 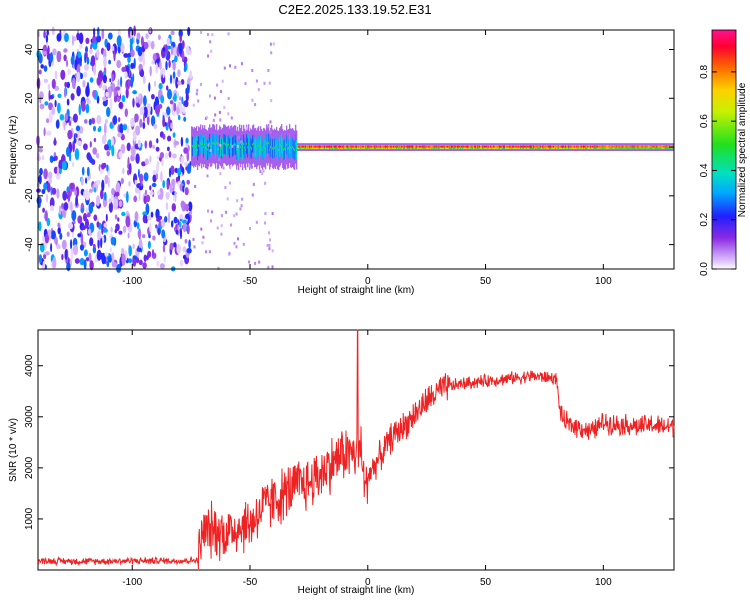 I want to click on x-tick-label: -50, so click(x=250, y=281).